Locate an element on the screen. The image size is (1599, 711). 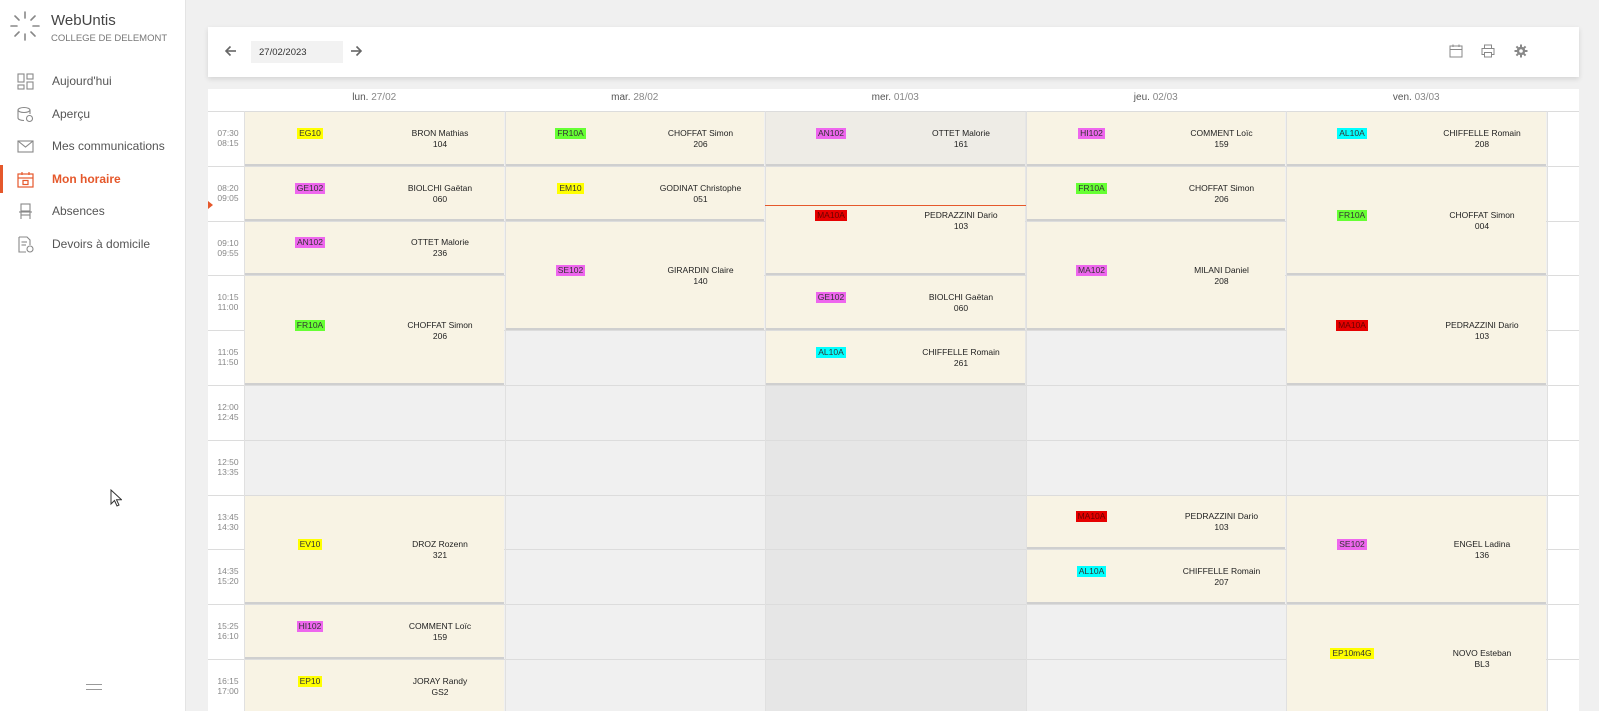
lesson-room: 321 is located at coordinates (440, 554).